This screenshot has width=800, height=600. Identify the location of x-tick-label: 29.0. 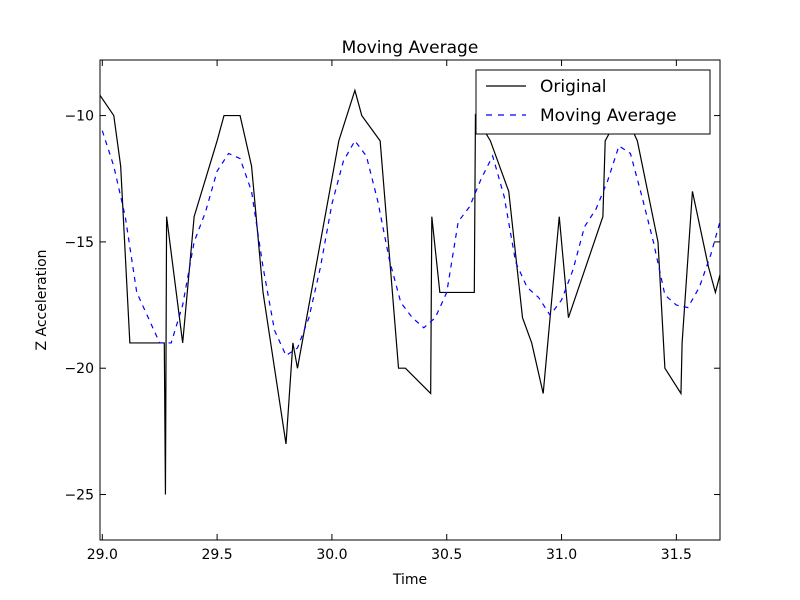
(102, 555).